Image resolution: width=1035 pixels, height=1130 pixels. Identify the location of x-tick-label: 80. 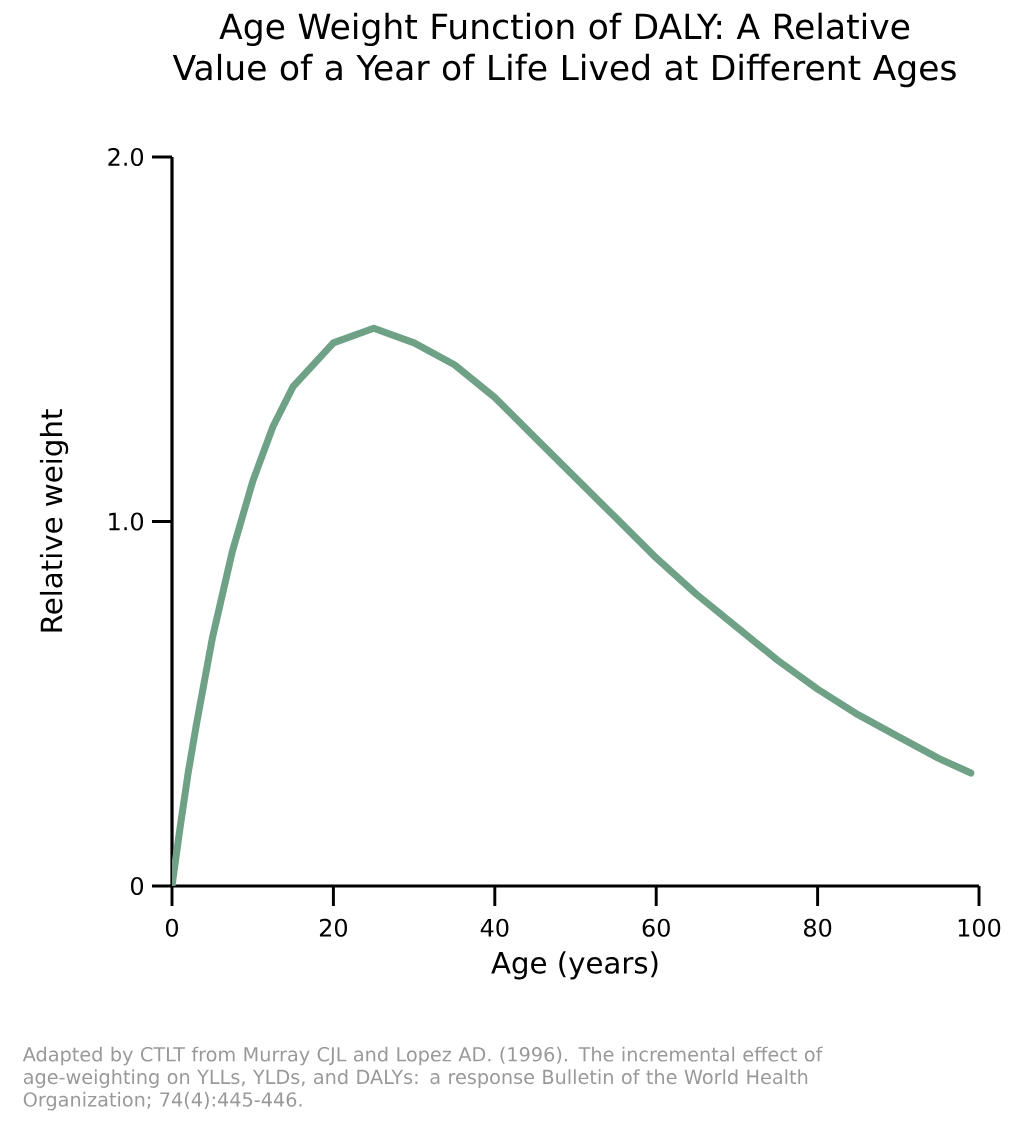
(818, 927).